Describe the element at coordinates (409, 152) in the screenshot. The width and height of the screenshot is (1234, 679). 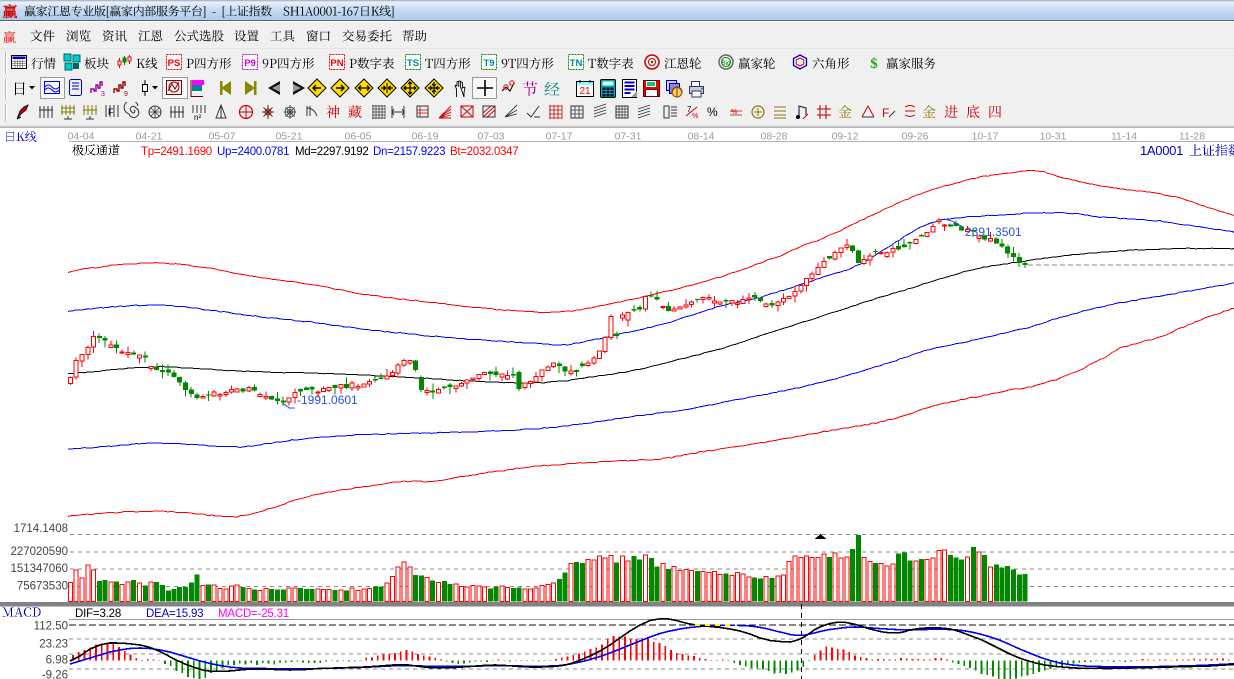
I see `svg-text: Dn=2157.9223` at that location.